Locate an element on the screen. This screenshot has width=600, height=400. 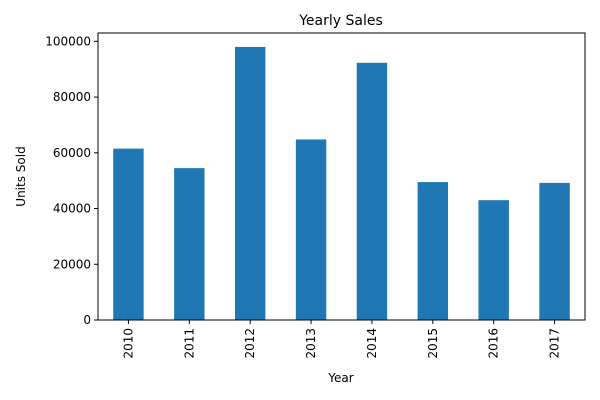
y-tick-label-40000: 40000 is located at coordinates (72, 209).